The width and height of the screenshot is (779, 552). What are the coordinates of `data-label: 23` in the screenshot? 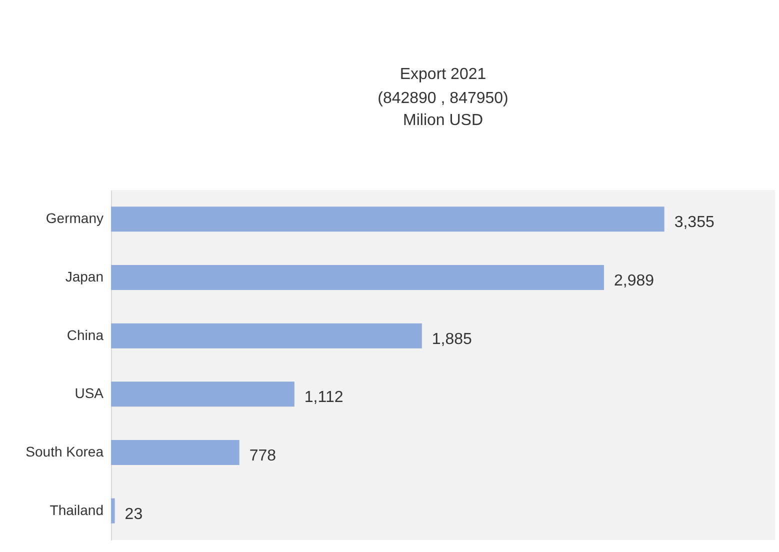 It's located at (133, 514).